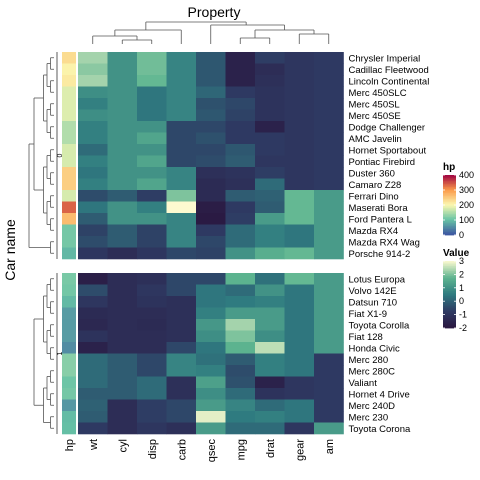 Image resolution: width=480 pixels, height=480 pixels. What do you see at coordinates (330, 446) in the screenshot?
I see `column-label: am` at bounding box center [330, 446].